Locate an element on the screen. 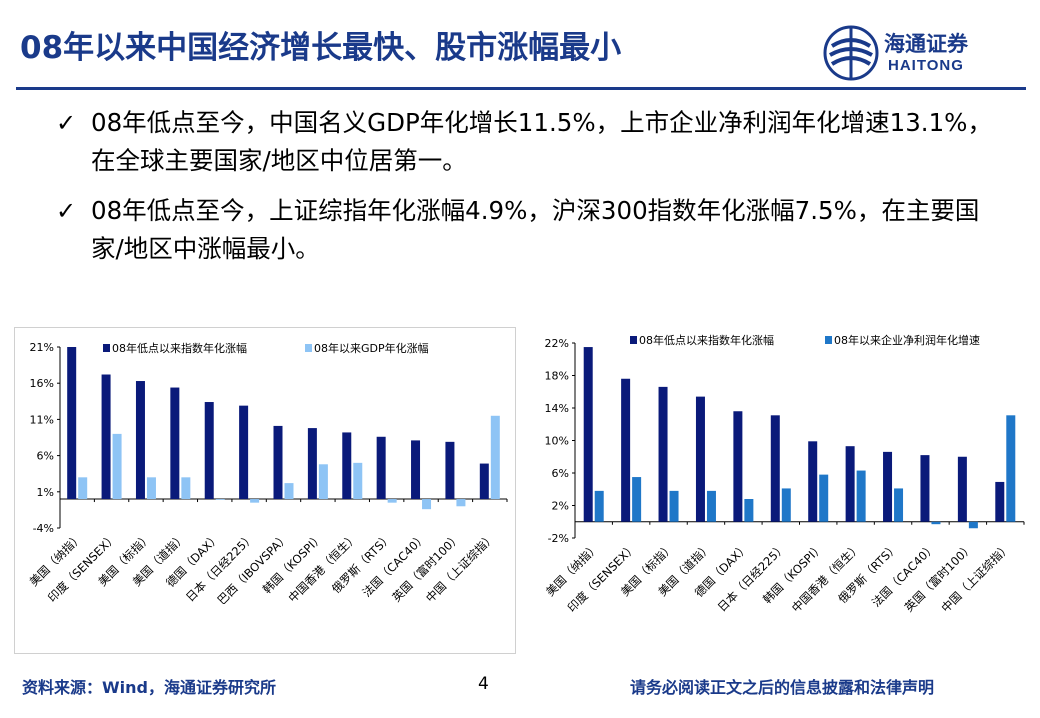  disclaimer-note: 请务必阅读正文之后的信息披露和法律声明 is located at coordinates (782, 687).